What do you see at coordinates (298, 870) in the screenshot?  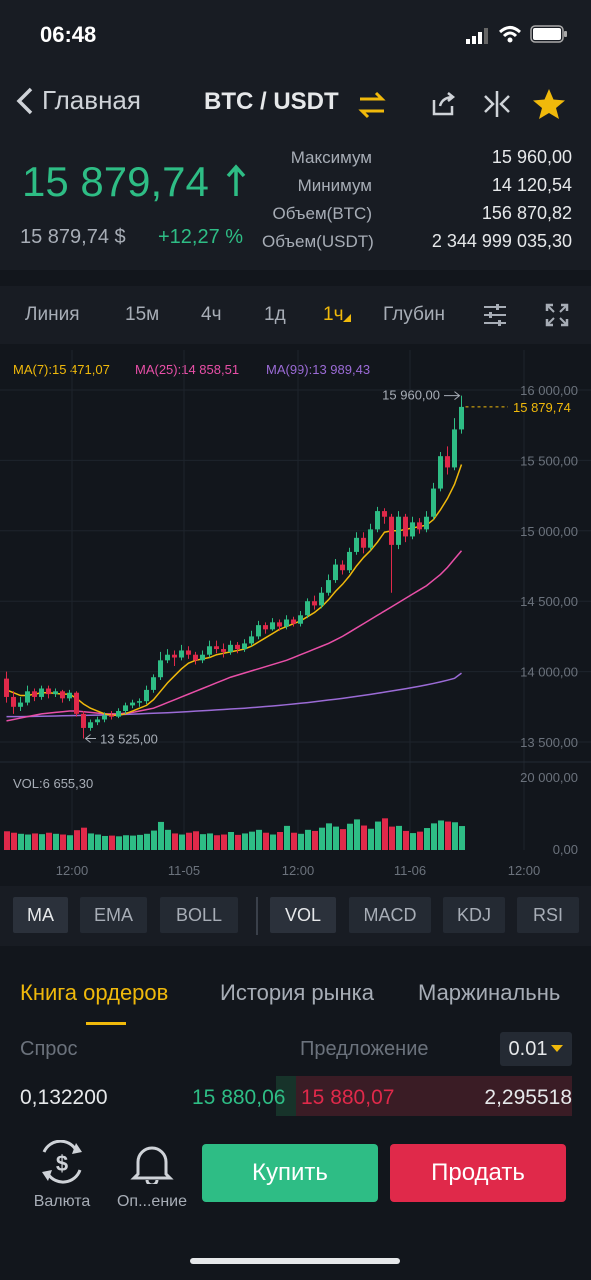 I see `x-tick-label: 12:00` at bounding box center [298, 870].